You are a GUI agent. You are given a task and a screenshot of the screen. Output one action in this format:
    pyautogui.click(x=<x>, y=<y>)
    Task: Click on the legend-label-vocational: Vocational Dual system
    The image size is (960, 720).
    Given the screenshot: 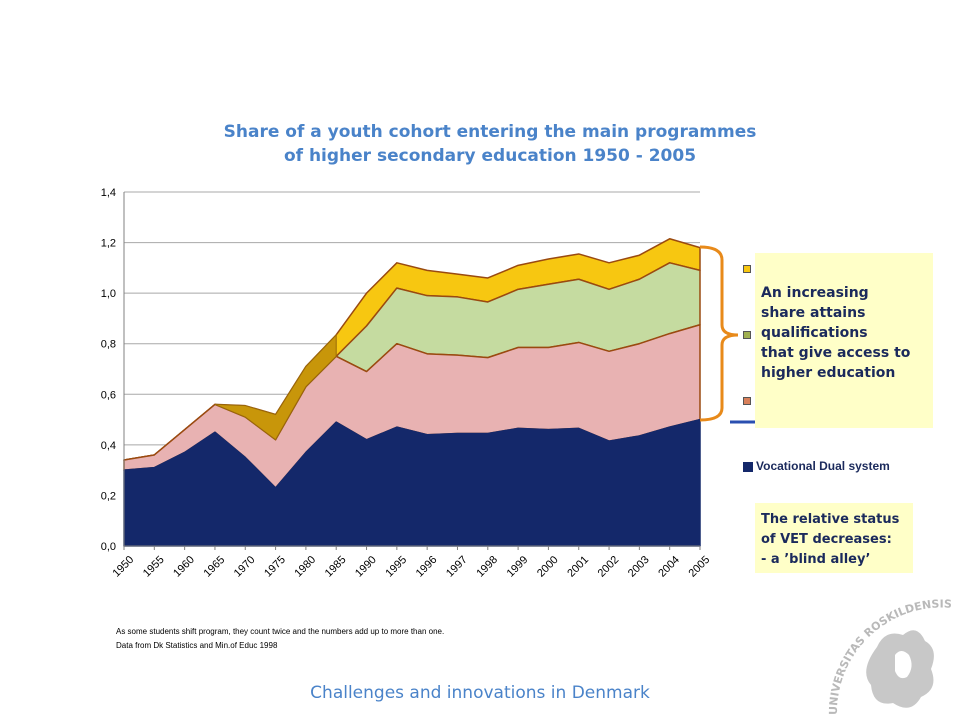 What is the action you would take?
    pyautogui.click(x=823, y=466)
    